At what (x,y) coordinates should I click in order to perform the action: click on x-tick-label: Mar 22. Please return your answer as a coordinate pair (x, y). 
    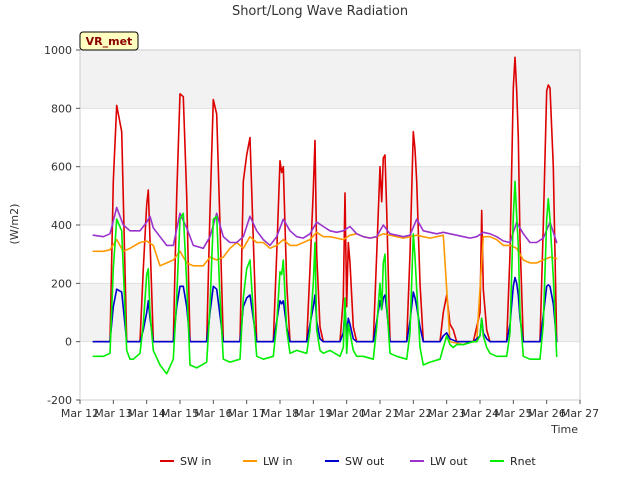
    Looking at the image, I should click on (413, 413).